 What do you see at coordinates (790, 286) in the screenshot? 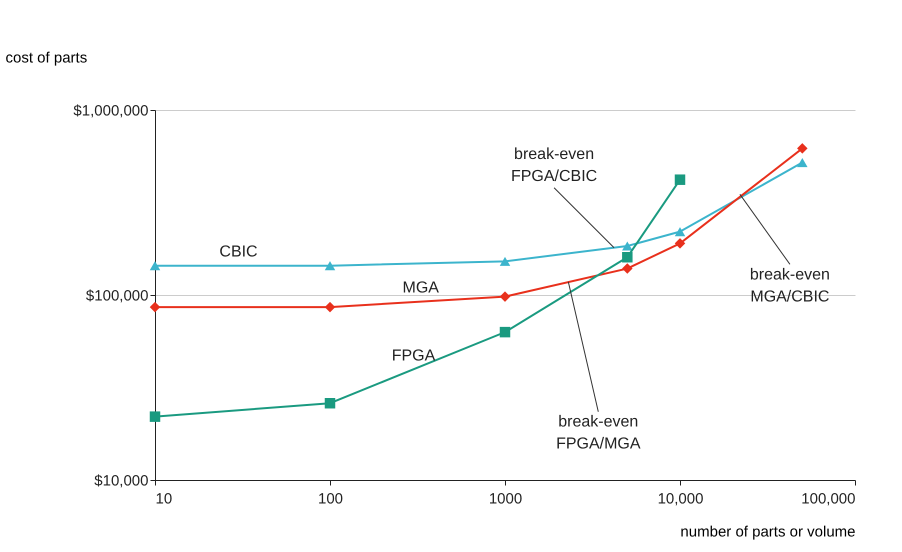
I see `annotation: break-even MGA/CBIC` at bounding box center [790, 286].